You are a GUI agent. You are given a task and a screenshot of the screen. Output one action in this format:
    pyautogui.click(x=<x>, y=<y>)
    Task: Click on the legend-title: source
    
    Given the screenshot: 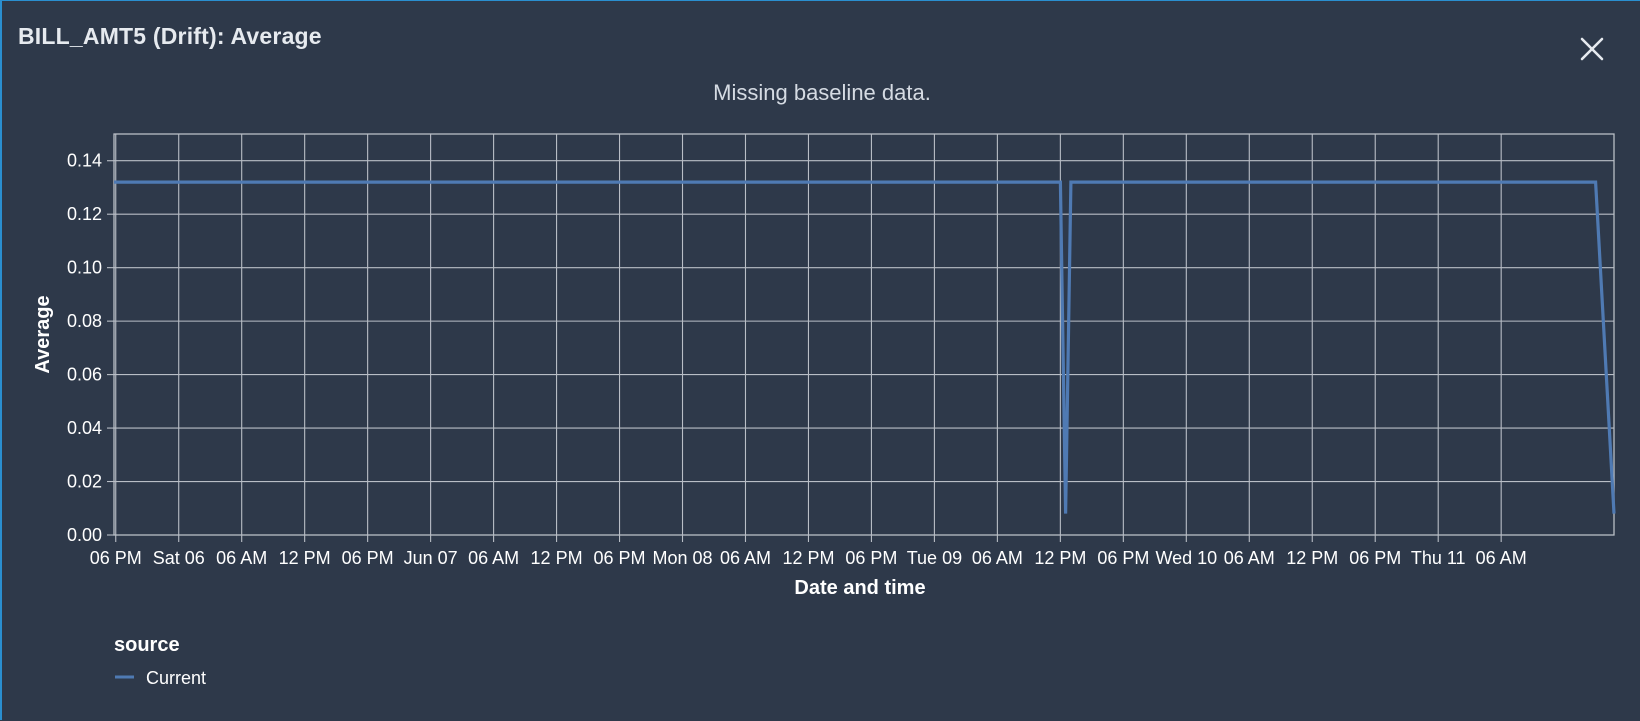 What is the action you would take?
    pyautogui.click(x=147, y=645)
    